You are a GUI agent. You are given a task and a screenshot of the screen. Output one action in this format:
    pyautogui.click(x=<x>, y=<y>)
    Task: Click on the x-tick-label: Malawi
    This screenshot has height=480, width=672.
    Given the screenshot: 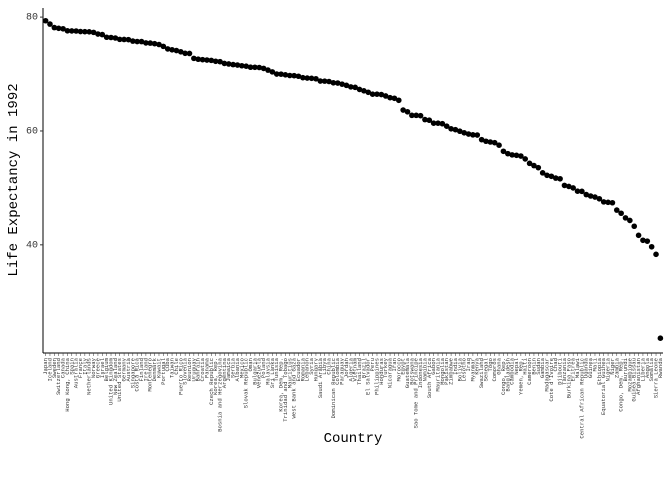 What is the action you would take?
    pyautogui.click(x=577, y=367)
    